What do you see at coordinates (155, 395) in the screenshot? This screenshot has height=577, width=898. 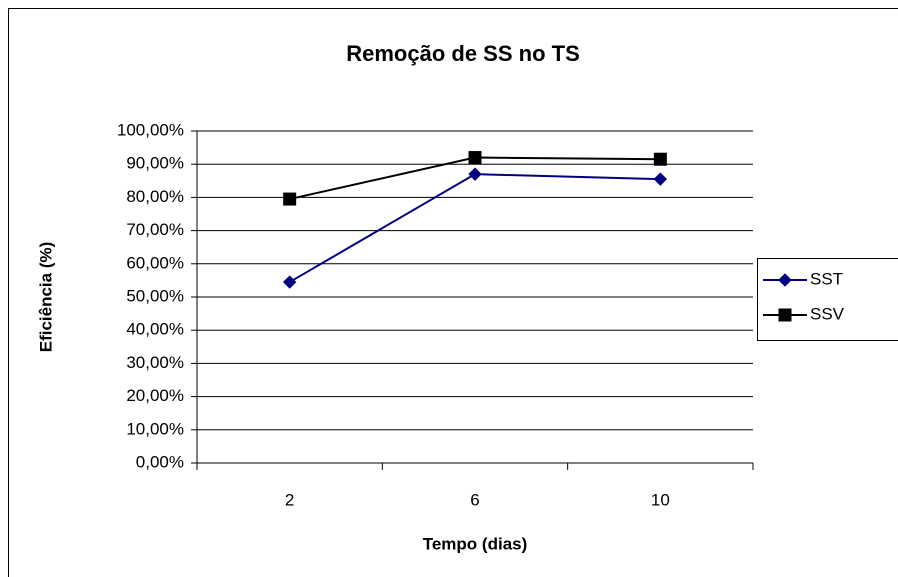 I see `y-tick-label: 20,00%` at bounding box center [155, 395].